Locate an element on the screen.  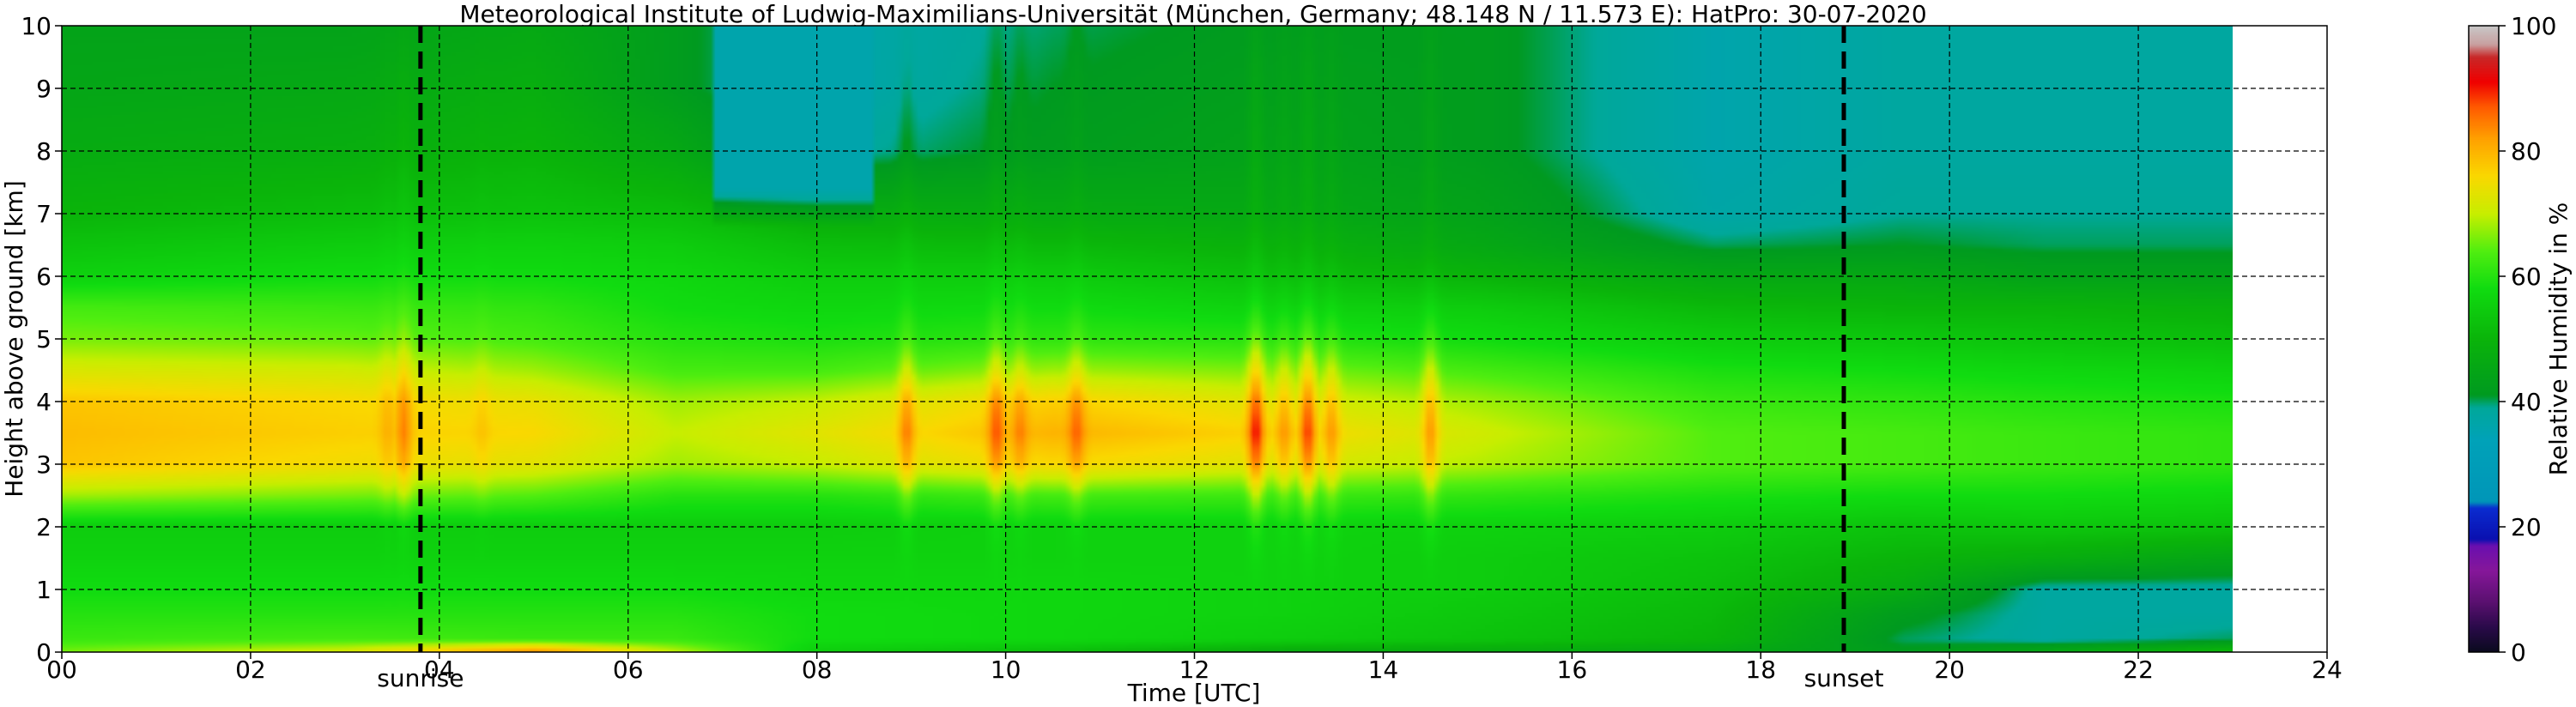
x-tick-label: 12 is located at coordinates (1194, 670).